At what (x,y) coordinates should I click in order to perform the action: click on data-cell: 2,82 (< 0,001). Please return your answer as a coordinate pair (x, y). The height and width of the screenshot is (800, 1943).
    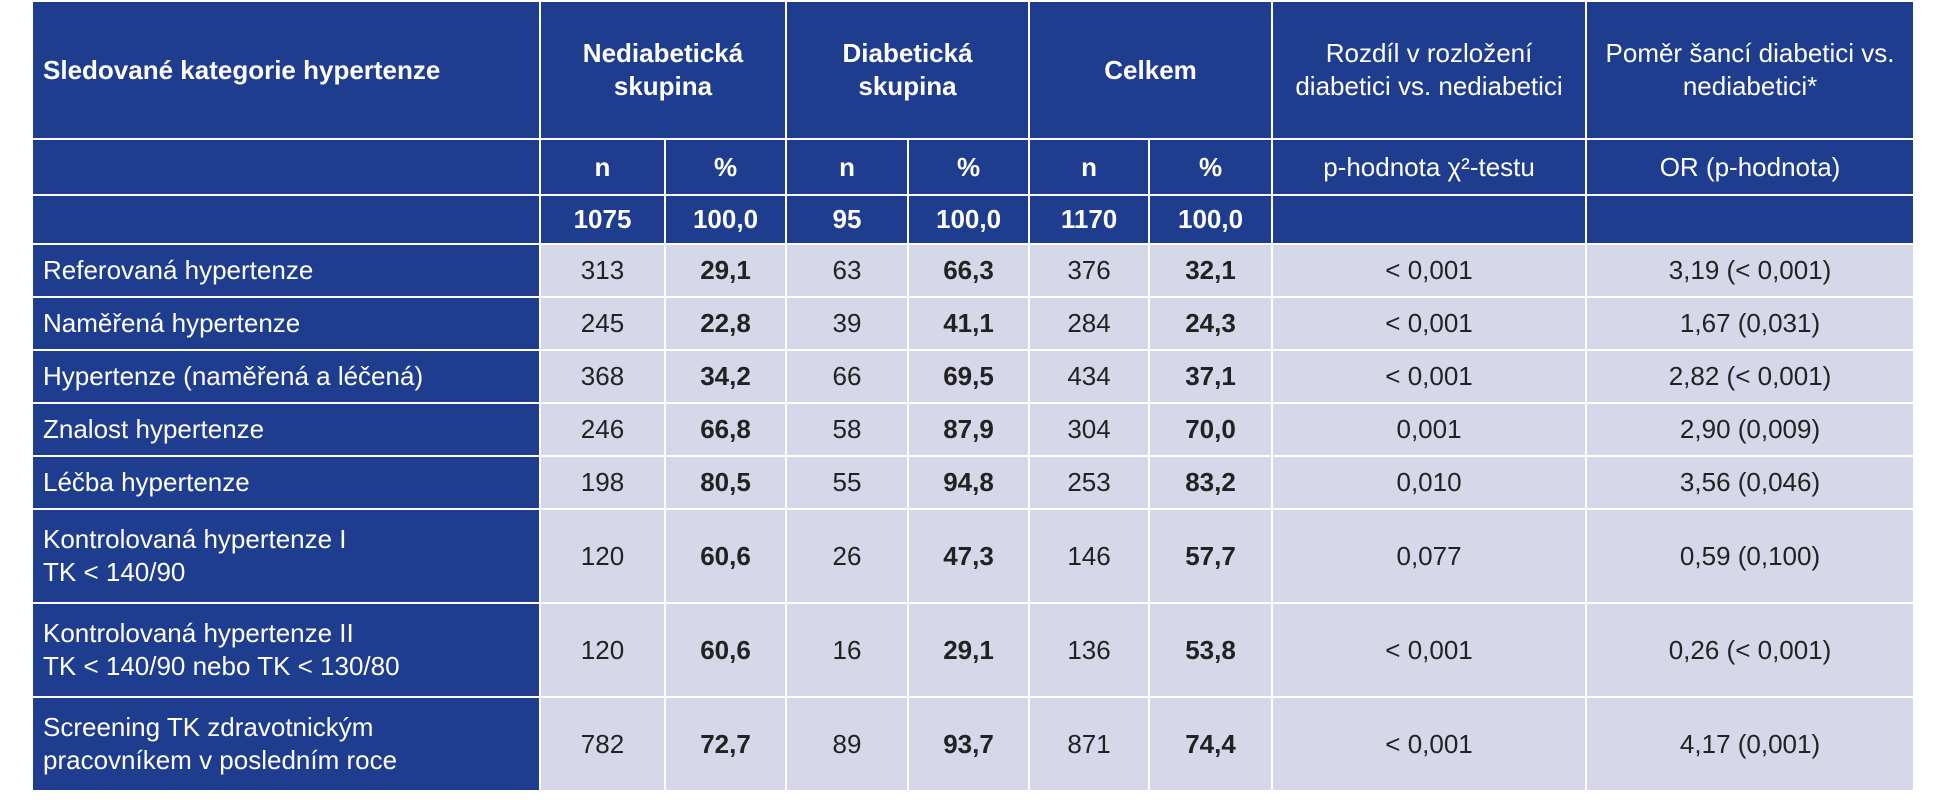
    Looking at the image, I should click on (1750, 376).